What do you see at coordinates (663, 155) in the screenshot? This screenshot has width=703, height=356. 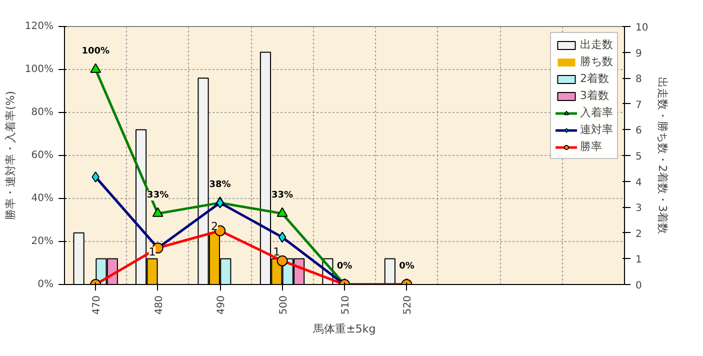 I see `y2-axis-title: 出走数・勝ち数・2着数・3着数` at bounding box center [663, 155].